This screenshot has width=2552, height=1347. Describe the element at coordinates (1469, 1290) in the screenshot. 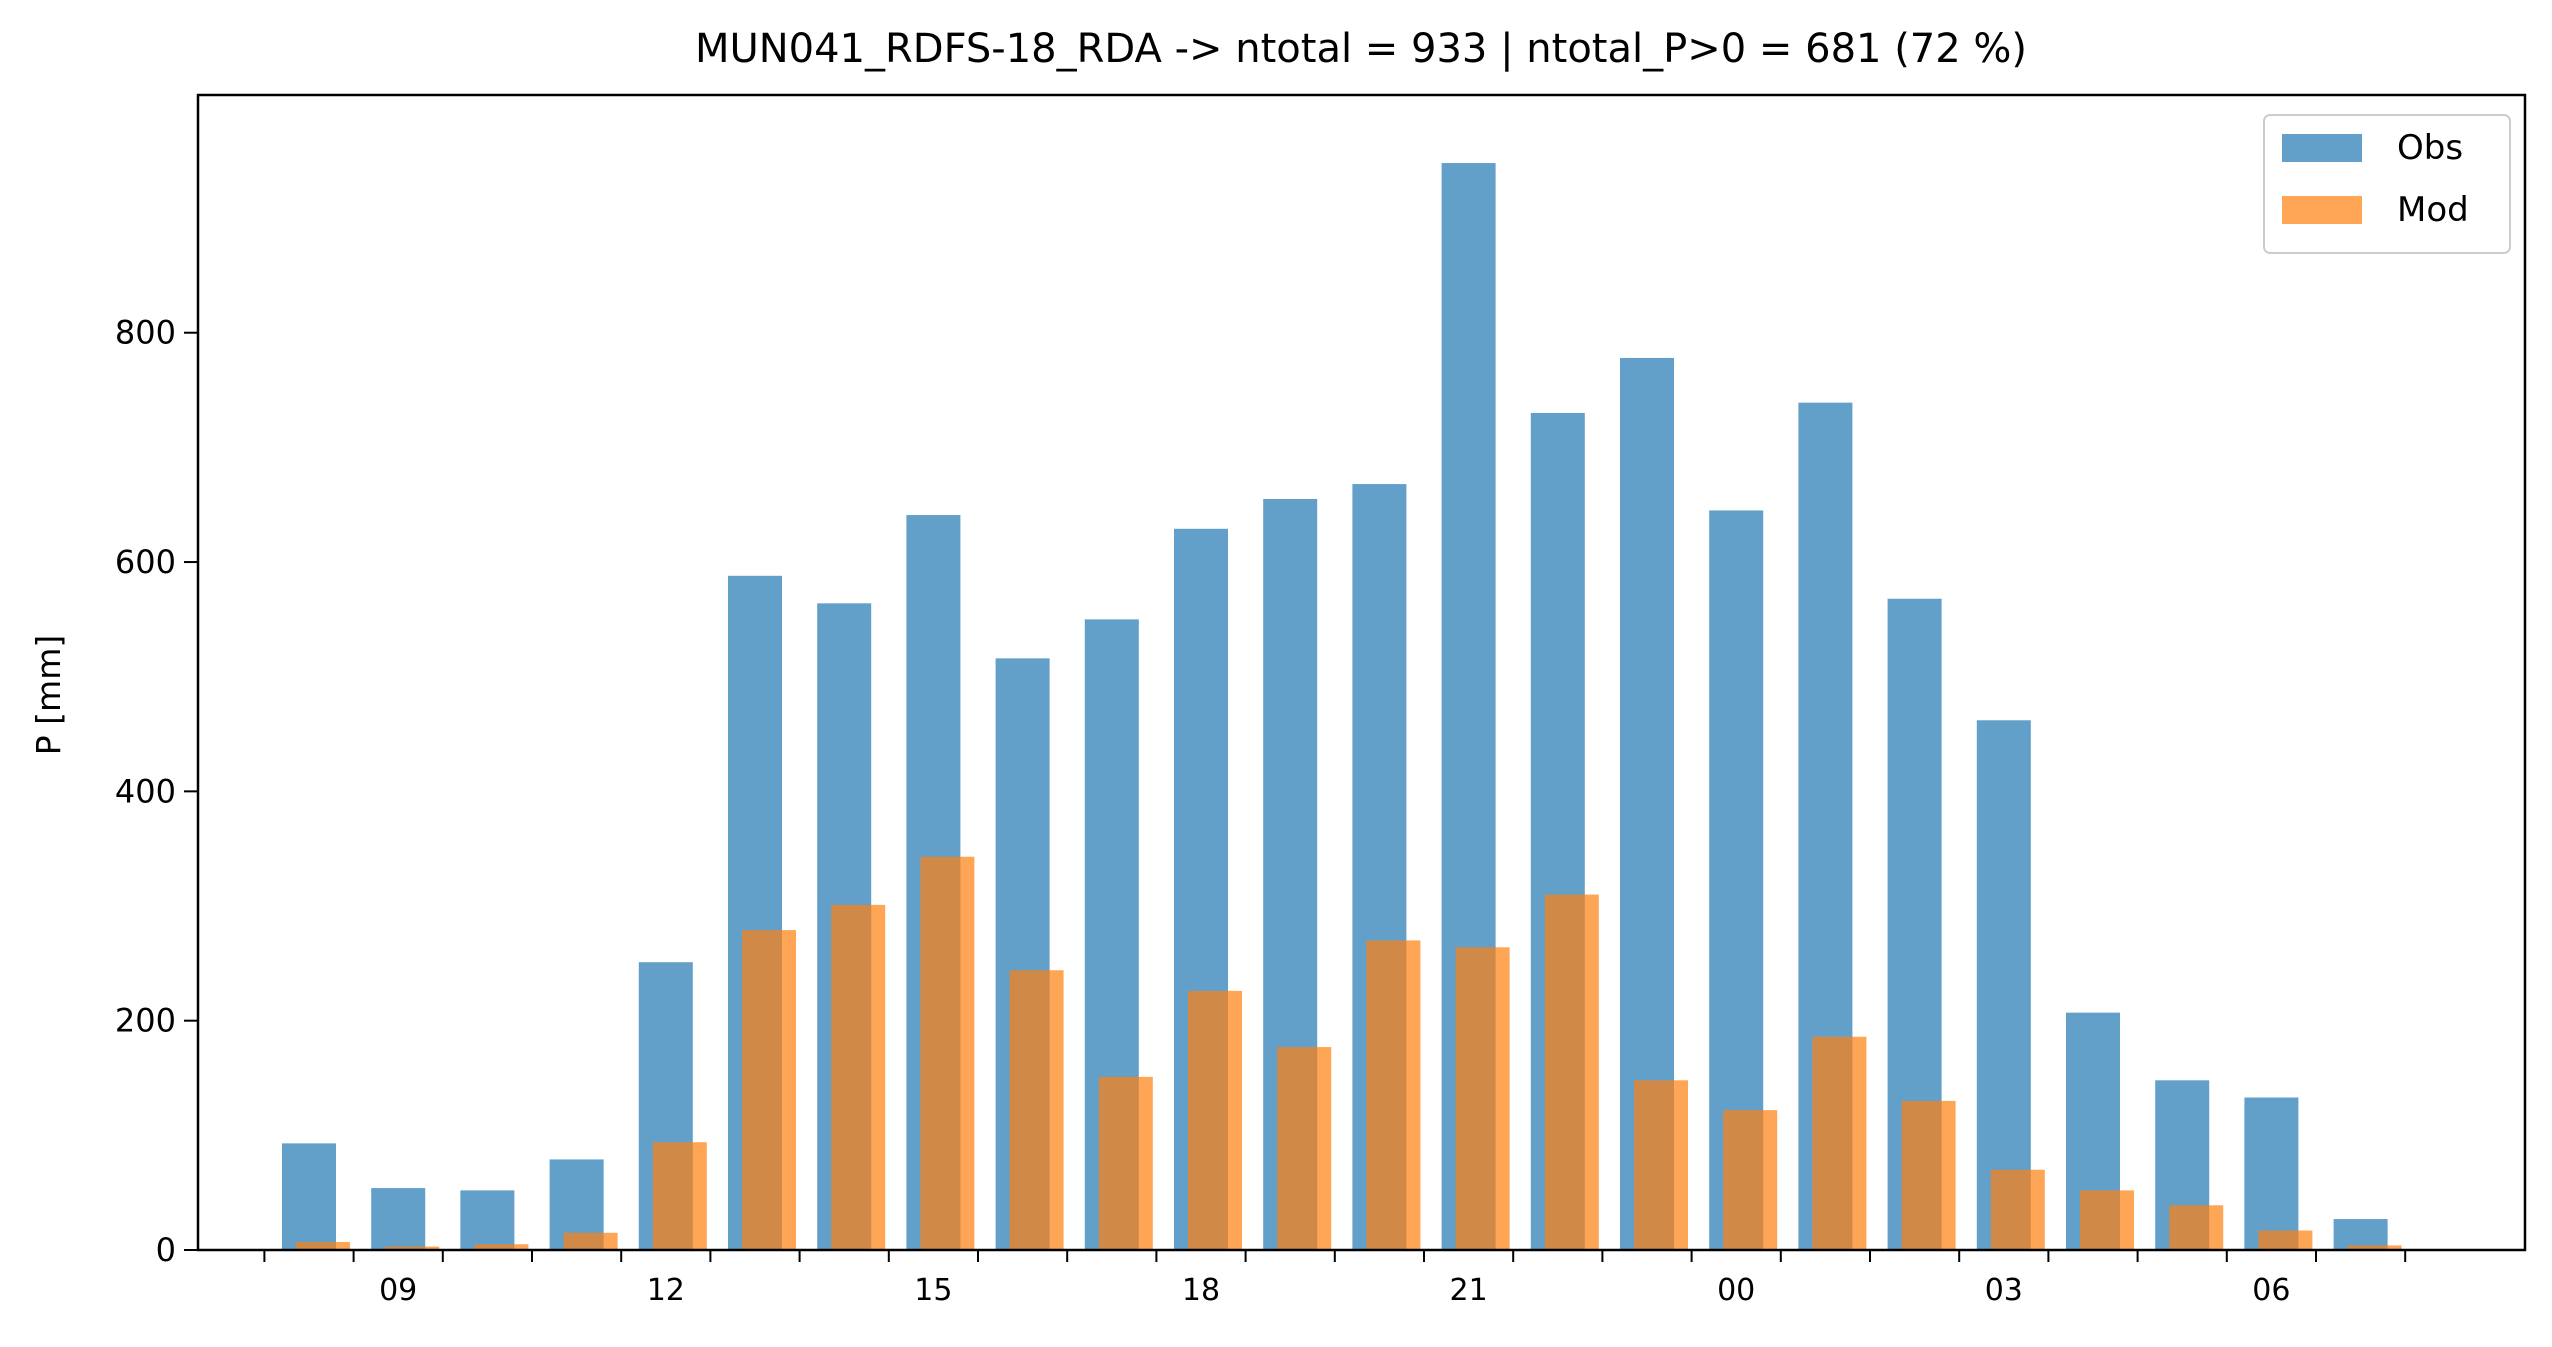

I see `x-tick-label-21: 21` at that location.